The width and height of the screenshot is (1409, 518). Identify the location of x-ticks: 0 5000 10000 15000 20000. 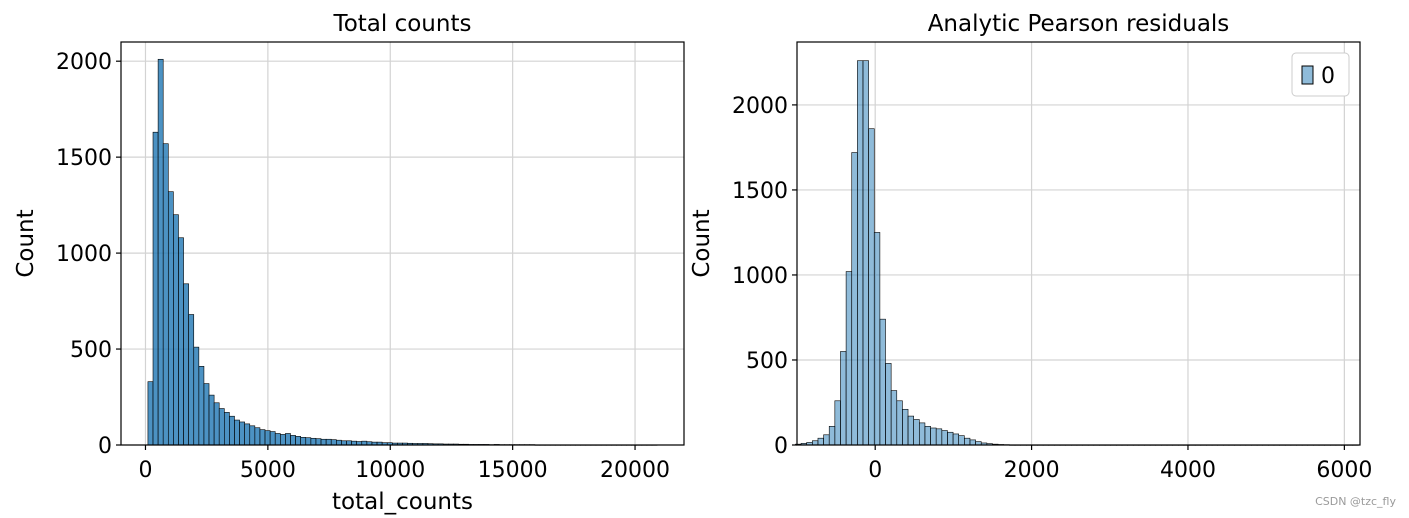
(404, 464).